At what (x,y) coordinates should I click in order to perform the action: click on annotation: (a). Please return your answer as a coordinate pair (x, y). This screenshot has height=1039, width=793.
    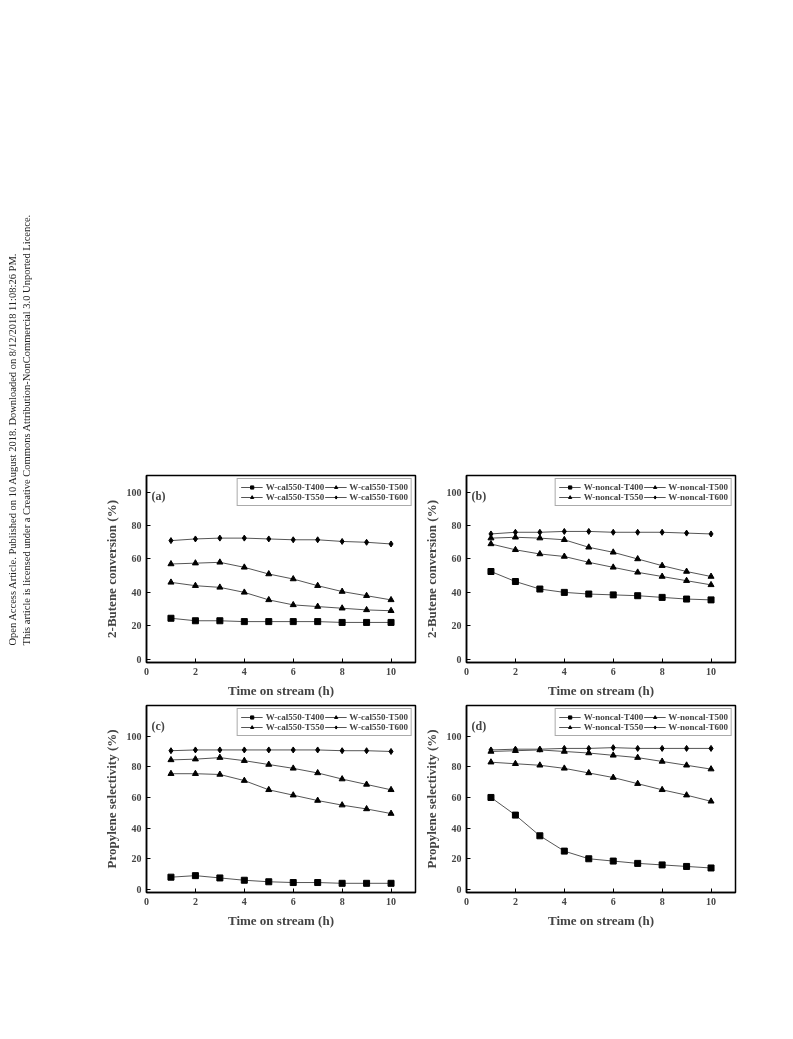
    Looking at the image, I should click on (158, 495).